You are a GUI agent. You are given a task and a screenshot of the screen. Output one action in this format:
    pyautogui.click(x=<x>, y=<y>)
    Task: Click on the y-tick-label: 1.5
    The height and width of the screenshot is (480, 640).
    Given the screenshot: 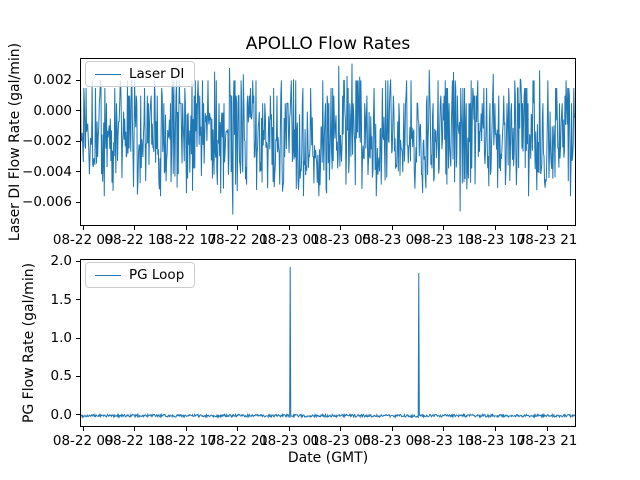 What is the action you would take?
    pyautogui.click(x=61, y=299)
    